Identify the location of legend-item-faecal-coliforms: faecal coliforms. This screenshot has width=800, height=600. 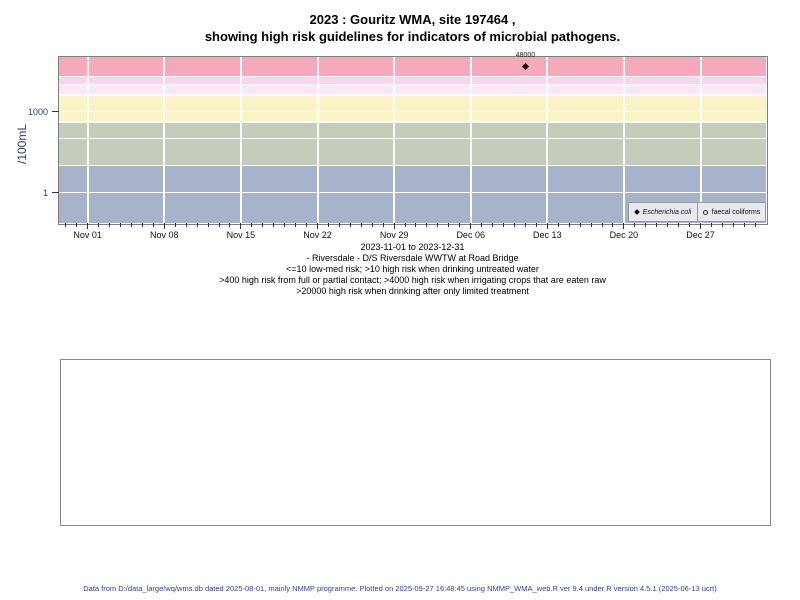
(731, 212).